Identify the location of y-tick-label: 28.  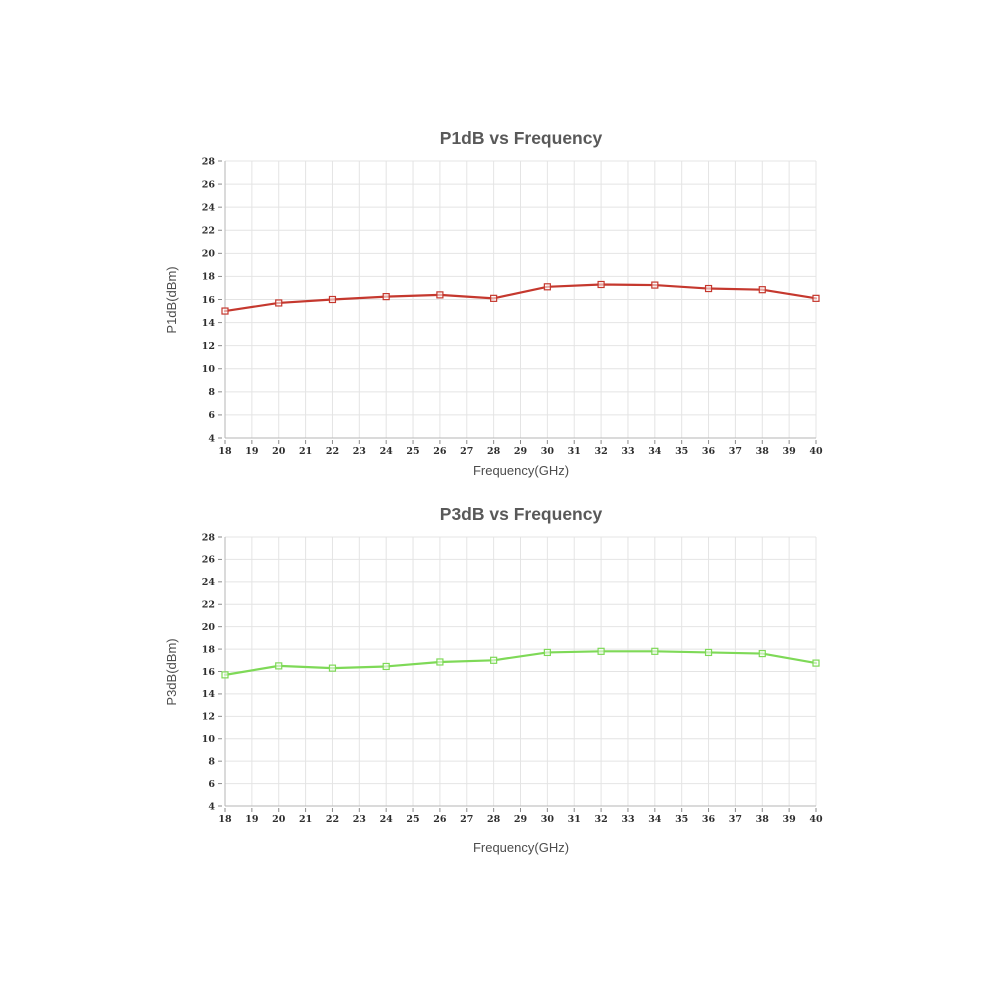
(209, 537).